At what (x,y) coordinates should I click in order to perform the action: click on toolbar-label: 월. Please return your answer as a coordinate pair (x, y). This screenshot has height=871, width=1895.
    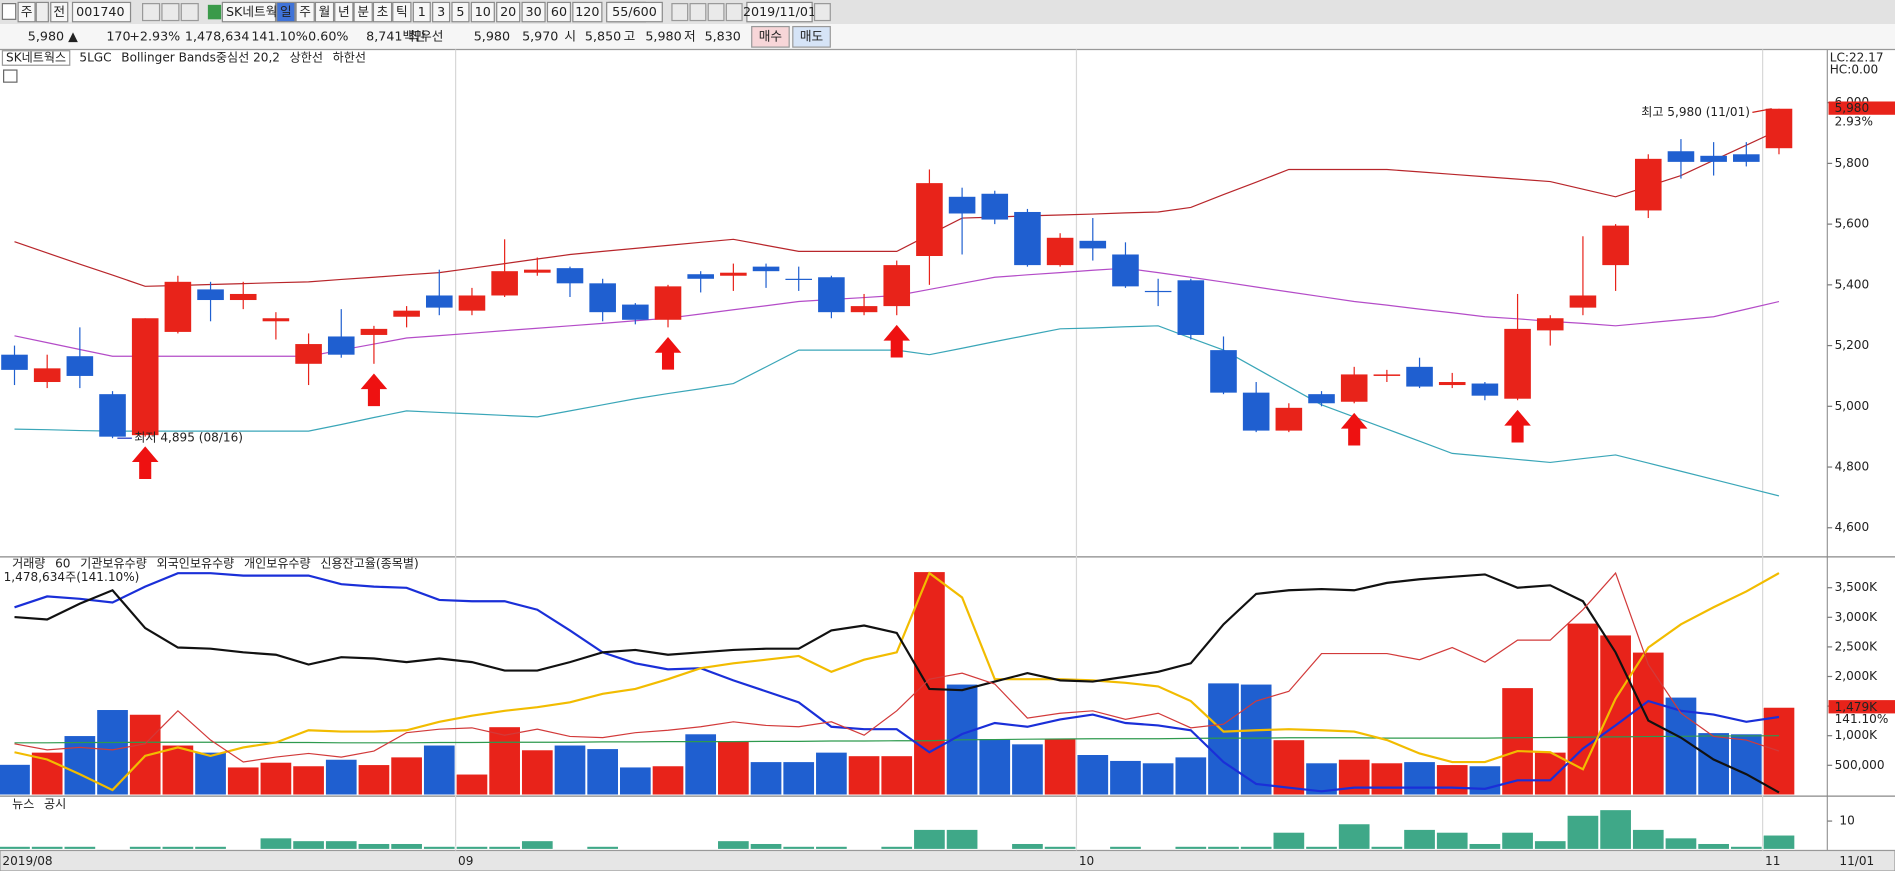
    Looking at the image, I should click on (325, 11).